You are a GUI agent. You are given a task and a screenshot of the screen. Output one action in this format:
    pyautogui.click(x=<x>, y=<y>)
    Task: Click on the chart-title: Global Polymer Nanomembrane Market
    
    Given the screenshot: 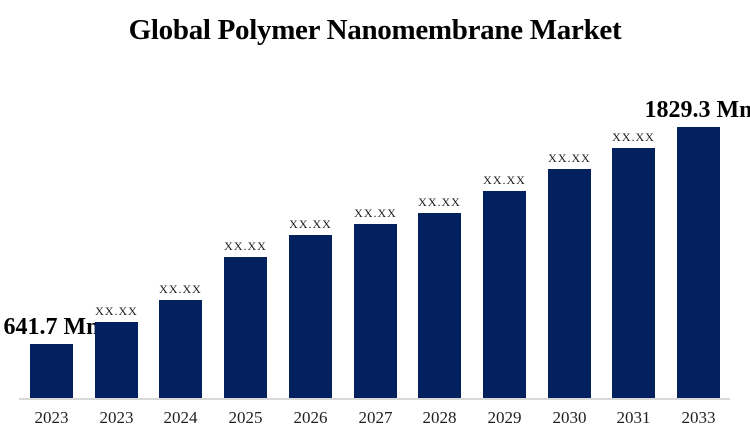 What is the action you would take?
    pyautogui.click(x=375, y=30)
    